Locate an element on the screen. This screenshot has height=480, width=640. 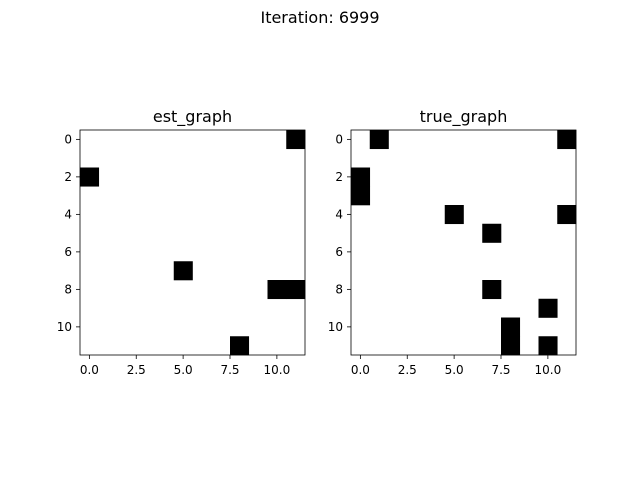
panel-title: true_graph is located at coordinates (464, 117).